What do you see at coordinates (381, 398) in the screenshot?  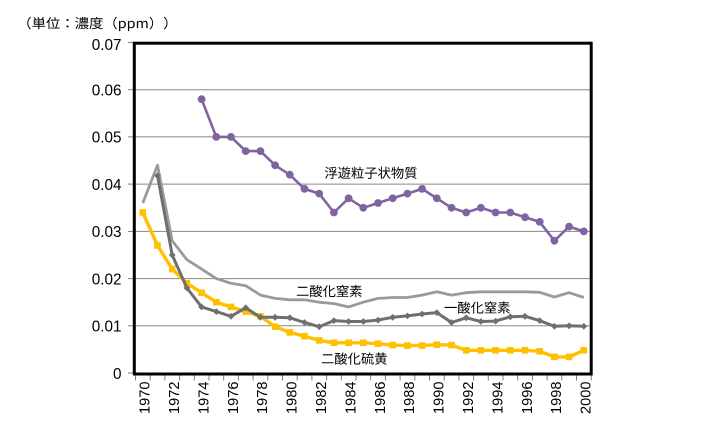 I see `svg-text: 1986` at bounding box center [381, 398].